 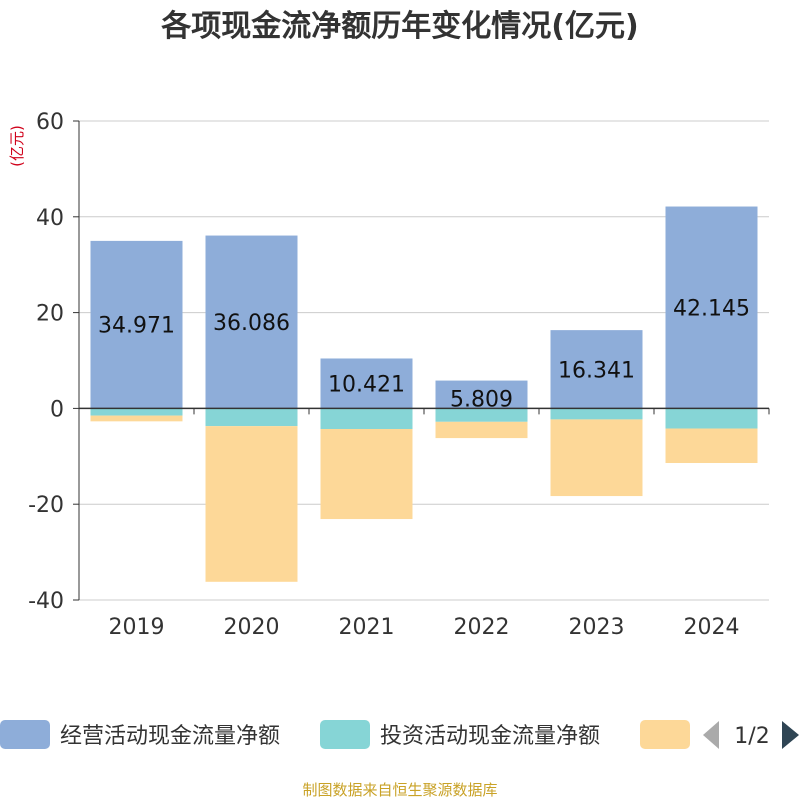 I want to click on bar-series-2-2021, so click(x=366, y=418).